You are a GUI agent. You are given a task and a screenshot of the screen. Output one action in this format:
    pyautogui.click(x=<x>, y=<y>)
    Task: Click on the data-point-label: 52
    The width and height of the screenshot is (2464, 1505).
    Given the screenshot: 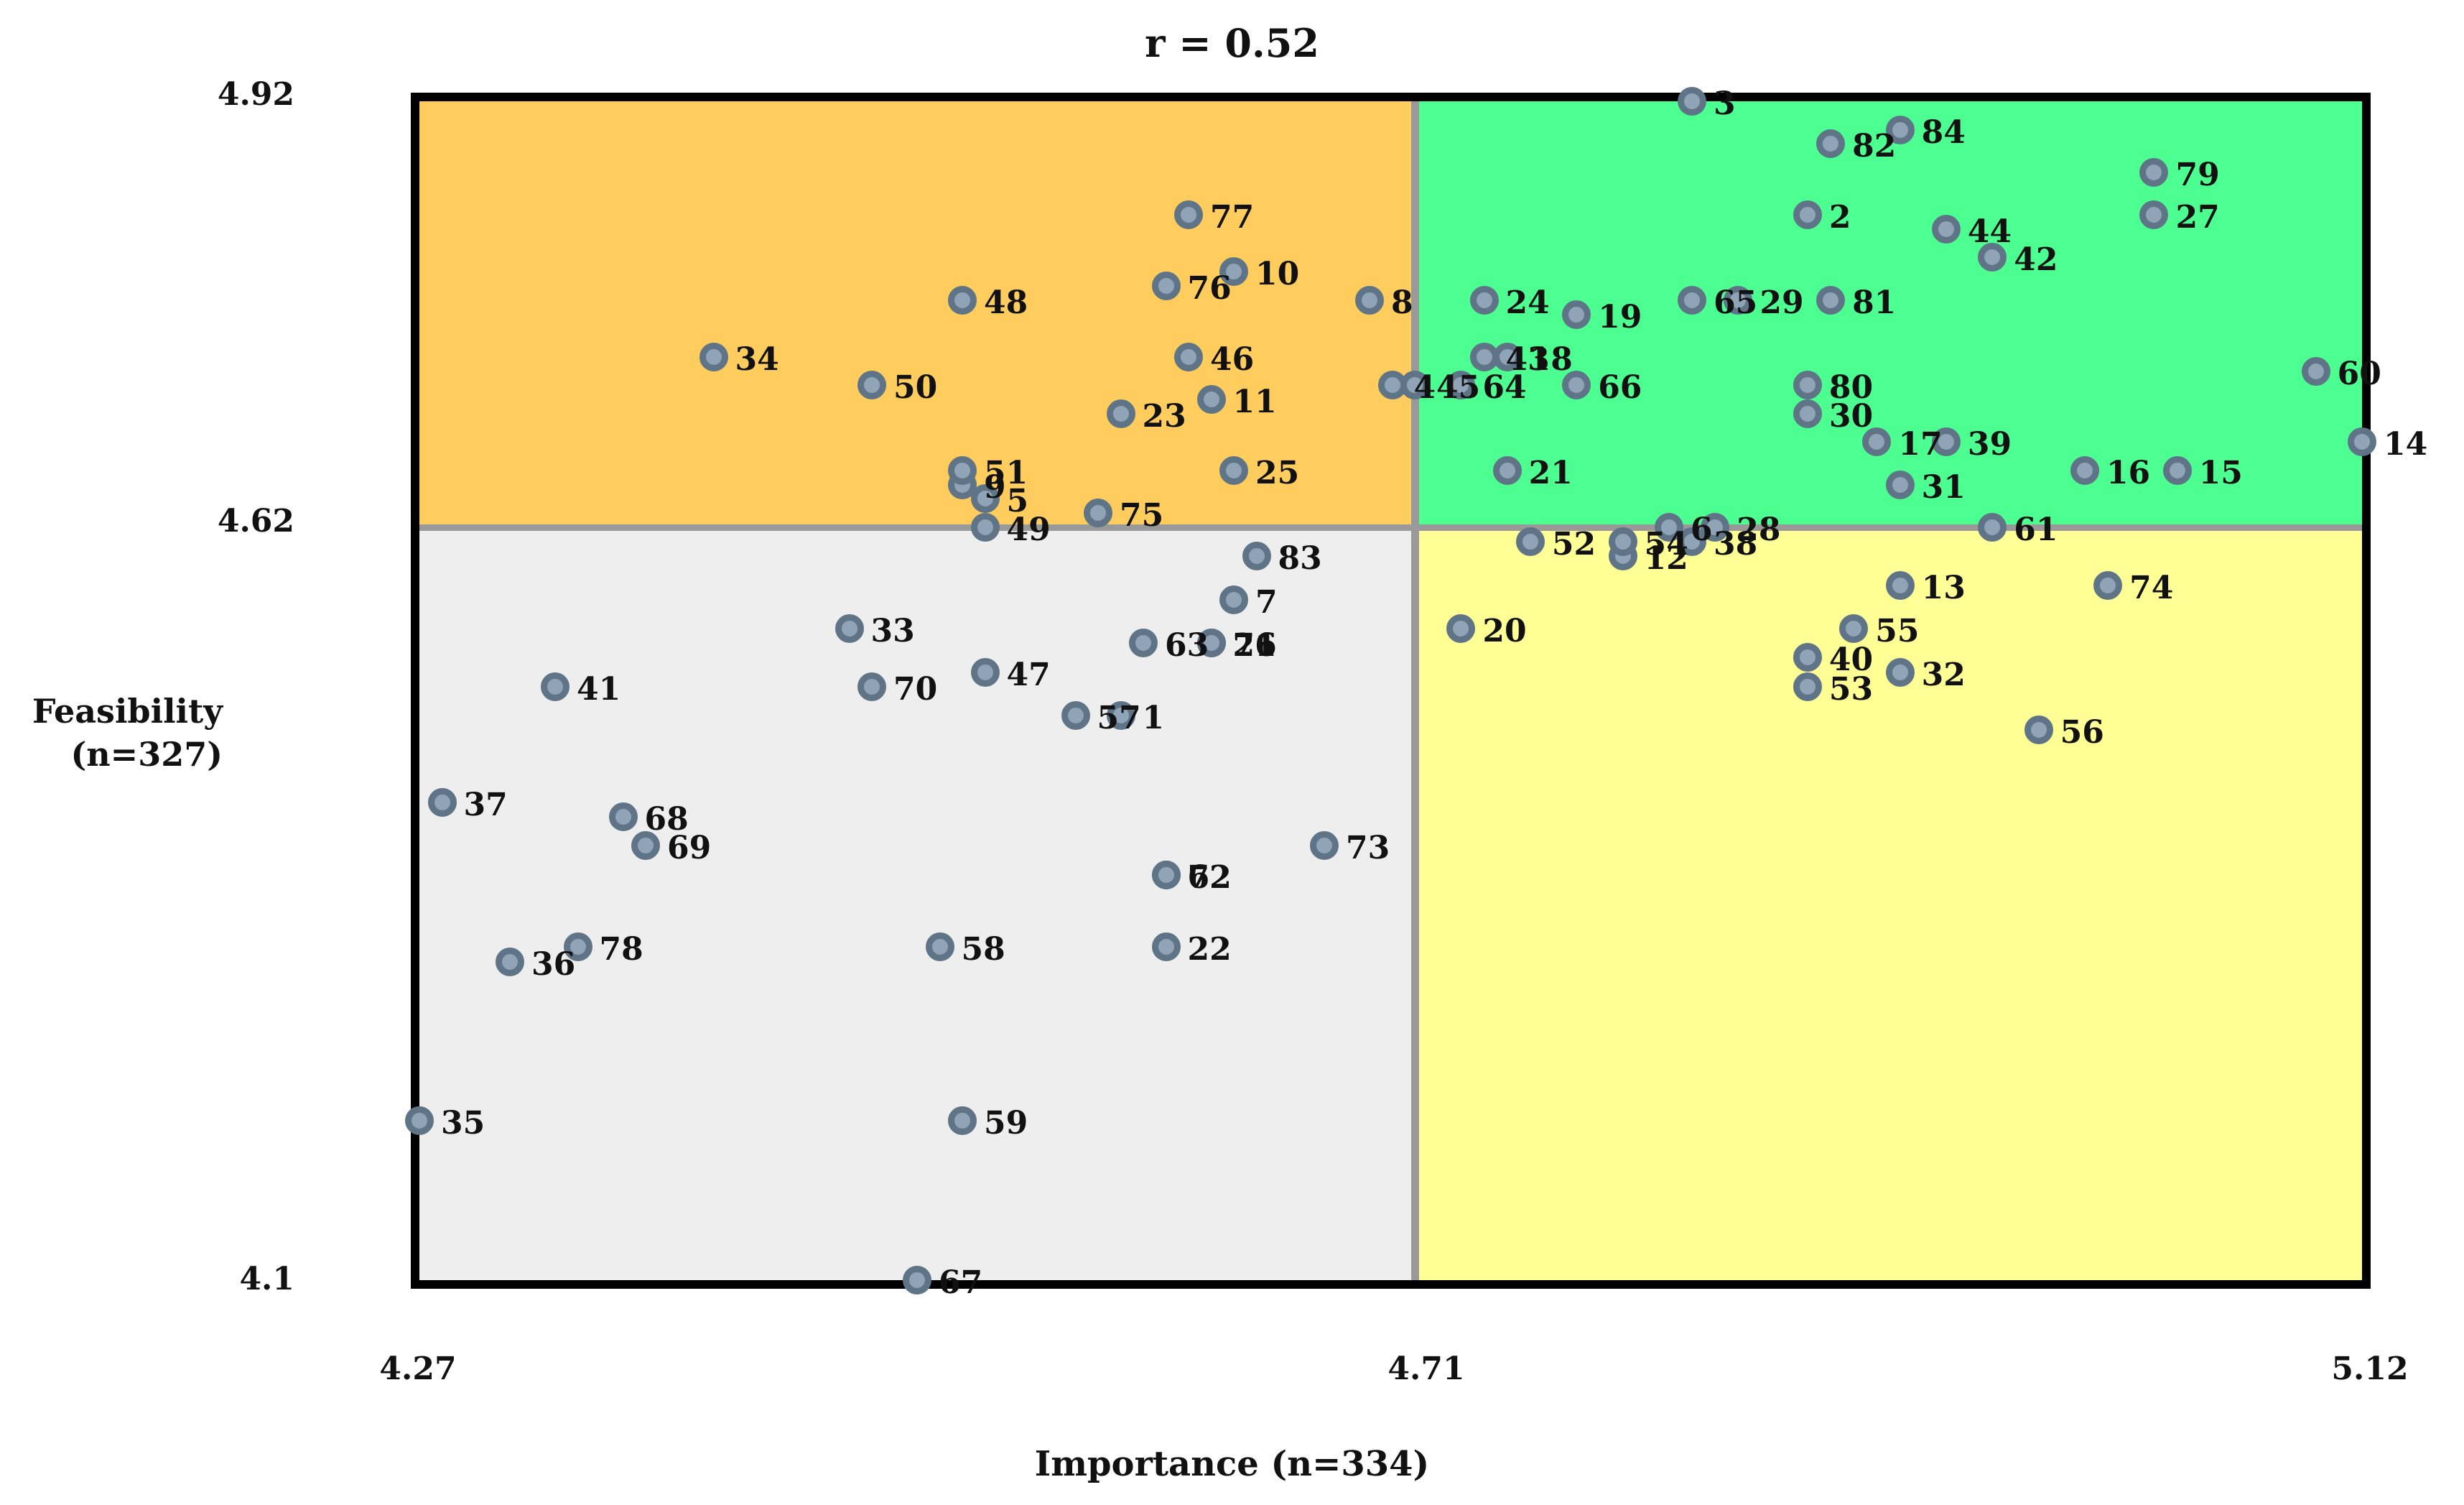 What is the action you would take?
    pyautogui.click(x=1573, y=544)
    